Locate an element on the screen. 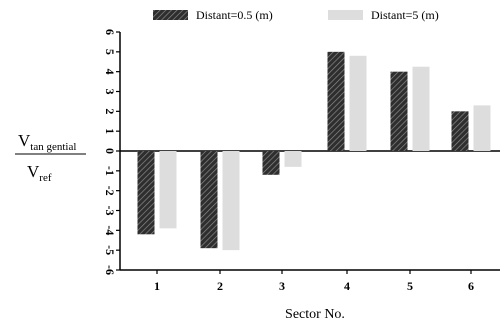  y-tick-label: 5 is located at coordinates (110, 52).